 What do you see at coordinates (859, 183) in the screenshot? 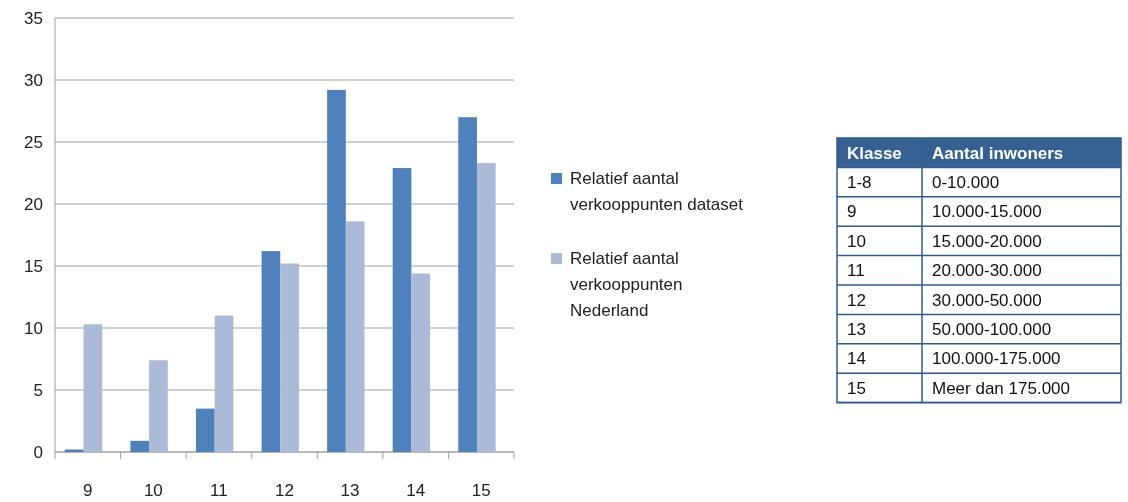
I see `text: 1-8` at bounding box center [859, 183].